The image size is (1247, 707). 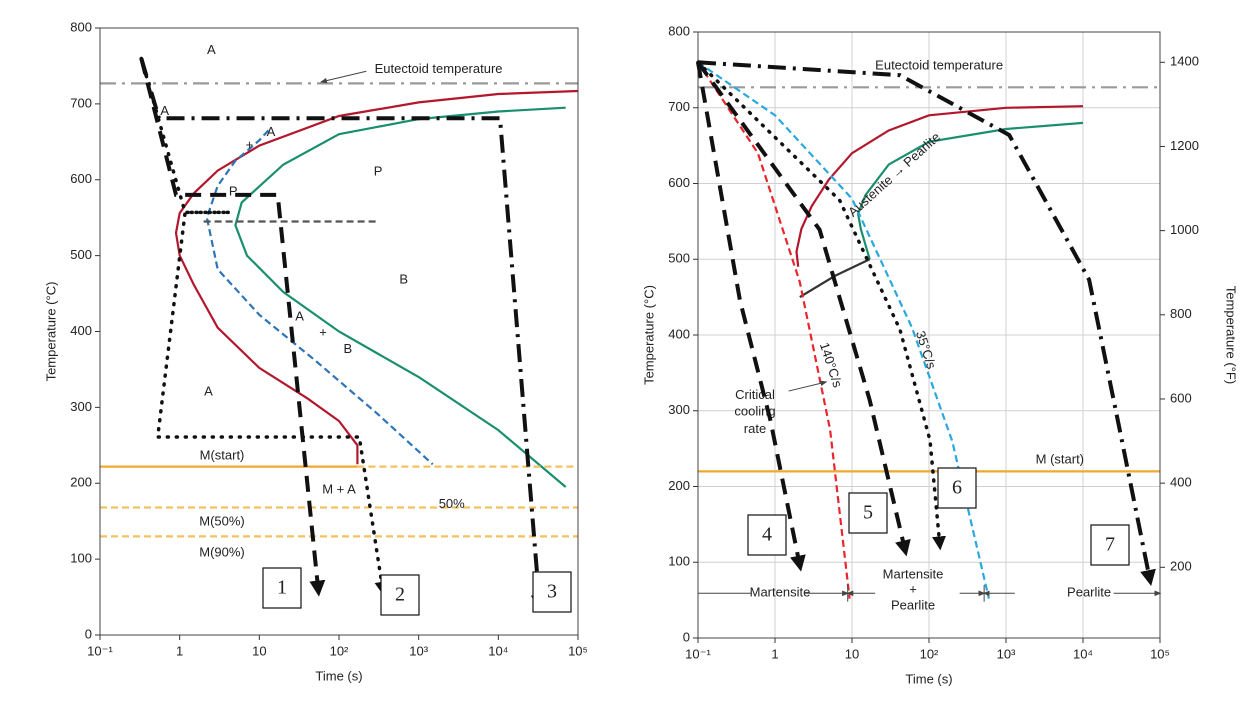 What do you see at coordinates (1089, 592) in the screenshot?
I see `annotation: Pearlite` at bounding box center [1089, 592].